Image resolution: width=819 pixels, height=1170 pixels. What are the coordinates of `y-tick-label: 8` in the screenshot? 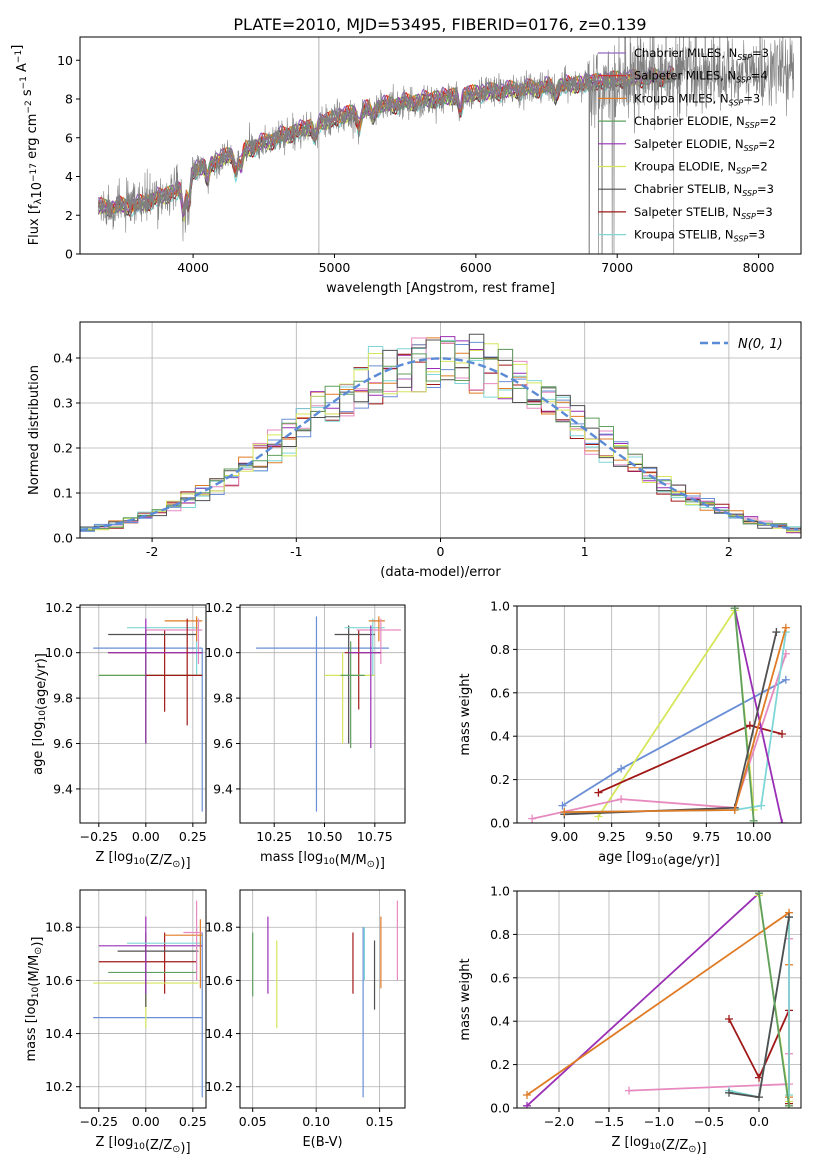 It's located at (69, 99).